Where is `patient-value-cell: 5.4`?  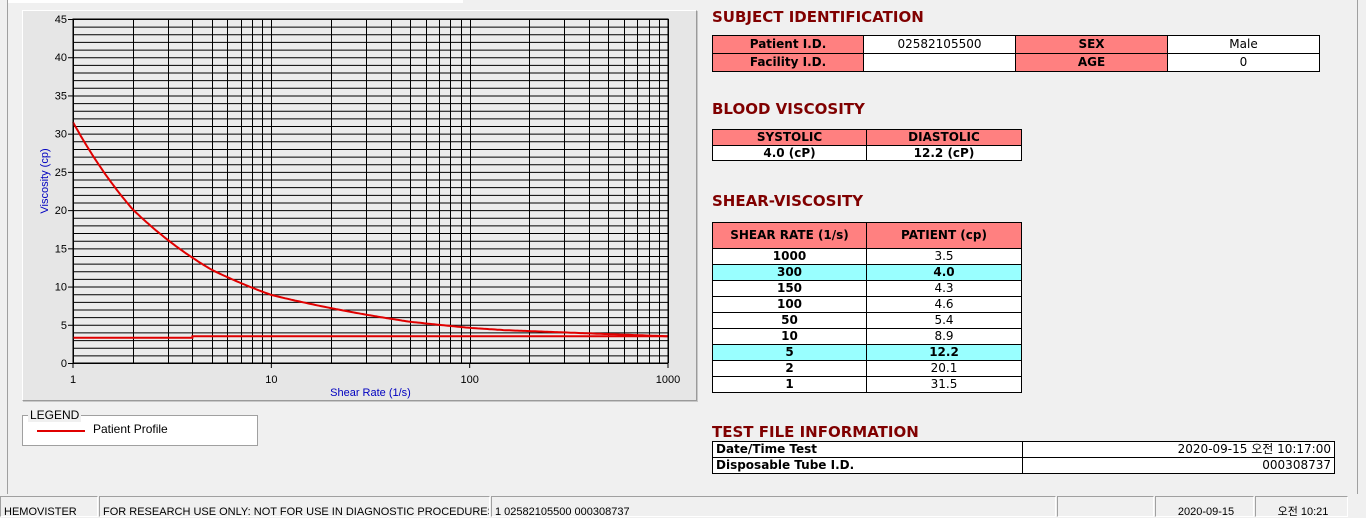
patient-value-cell: 5.4 is located at coordinates (944, 320).